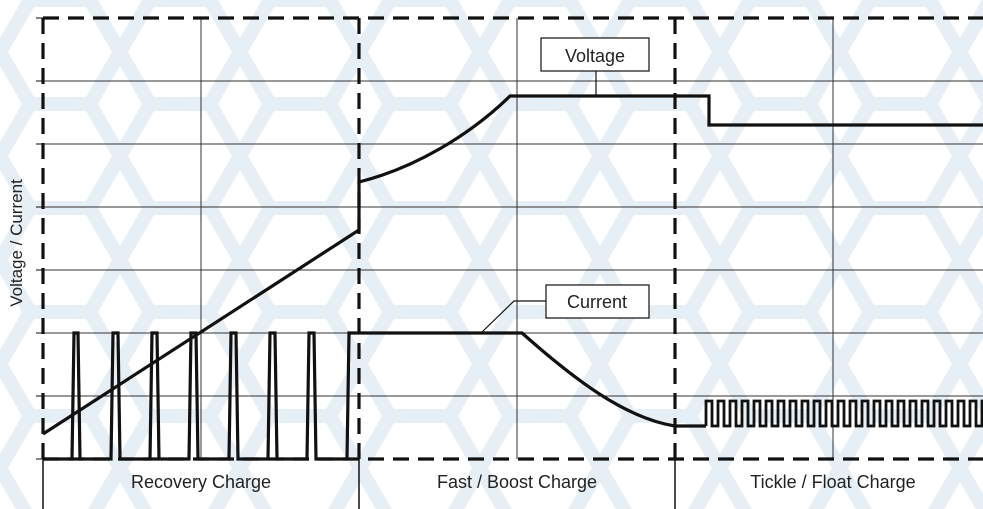 This screenshot has height=509, width=983. What do you see at coordinates (359, 484) in the screenshot?
I see `phase-divider-ticks` at bounding box center [359, 484].